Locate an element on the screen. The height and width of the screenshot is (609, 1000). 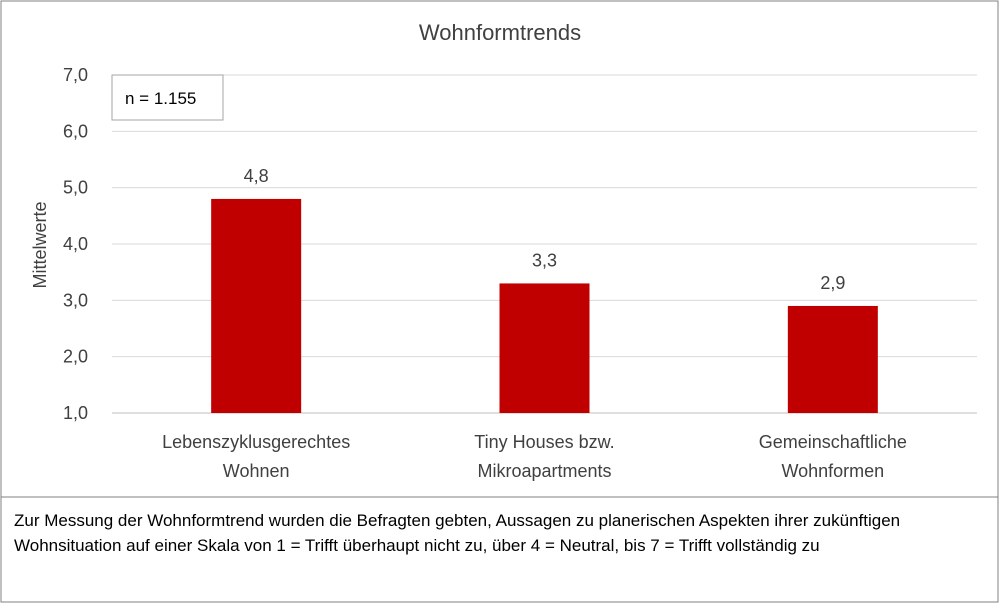
y-tick-label: 7,0 is located at coordinates (75, 75).